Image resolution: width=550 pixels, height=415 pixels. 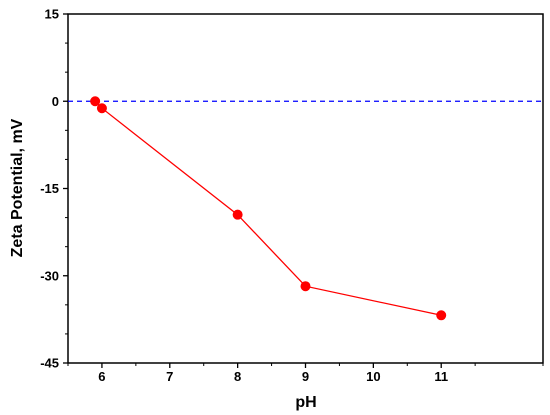 What do you see at coordinates (49, 275) in the screenshot?
I see `y-tick-label: -30` at bounding box center [49, 275].